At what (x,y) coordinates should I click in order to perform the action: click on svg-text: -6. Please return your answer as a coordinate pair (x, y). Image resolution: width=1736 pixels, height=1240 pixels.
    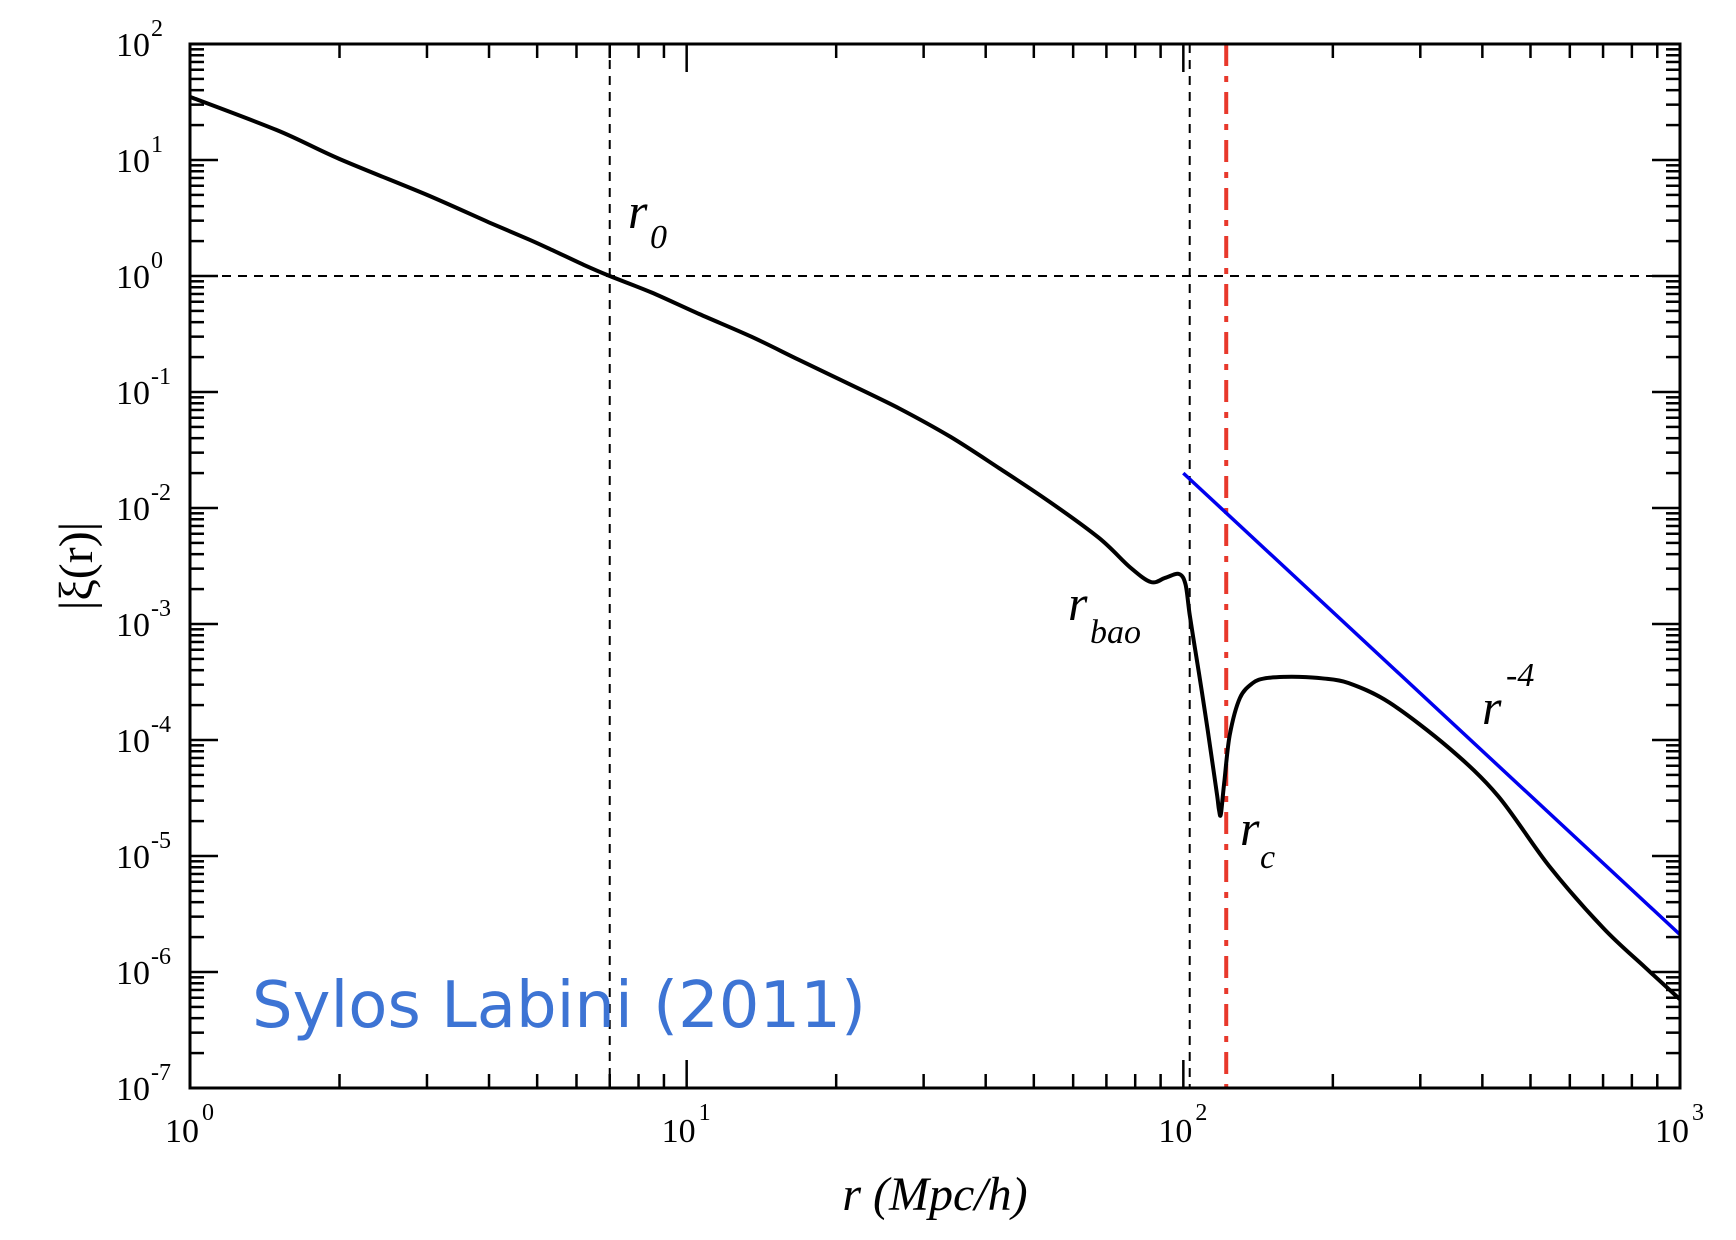
    Looking at the image, I should click on (161, 957).